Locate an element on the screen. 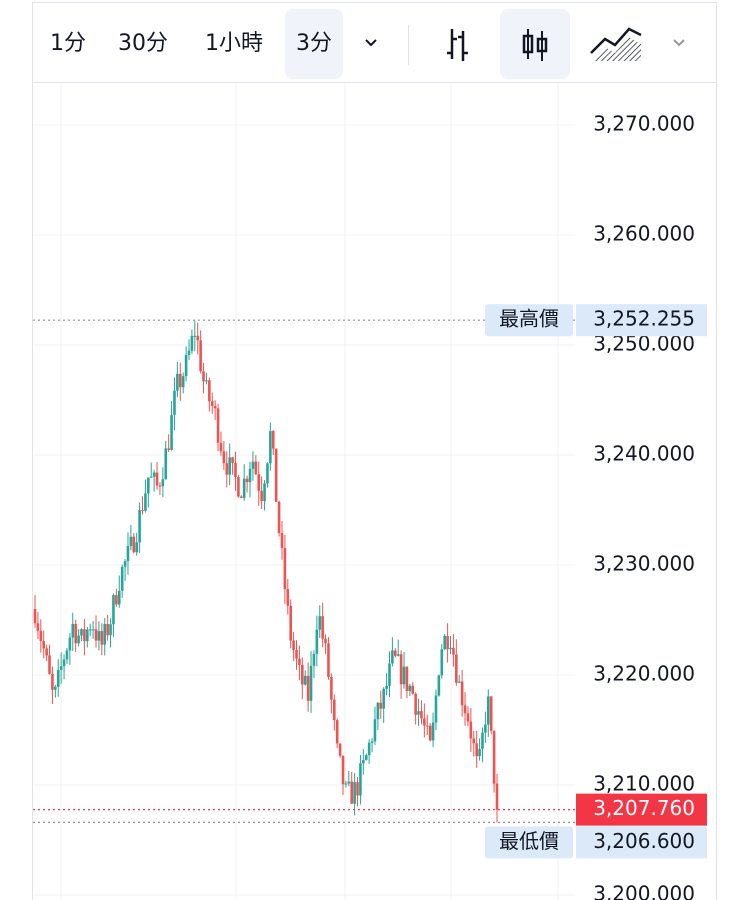 This screenshot has width=749, height=900. price-tick-label: 3,240.000 is located at coordinates (644, 454).